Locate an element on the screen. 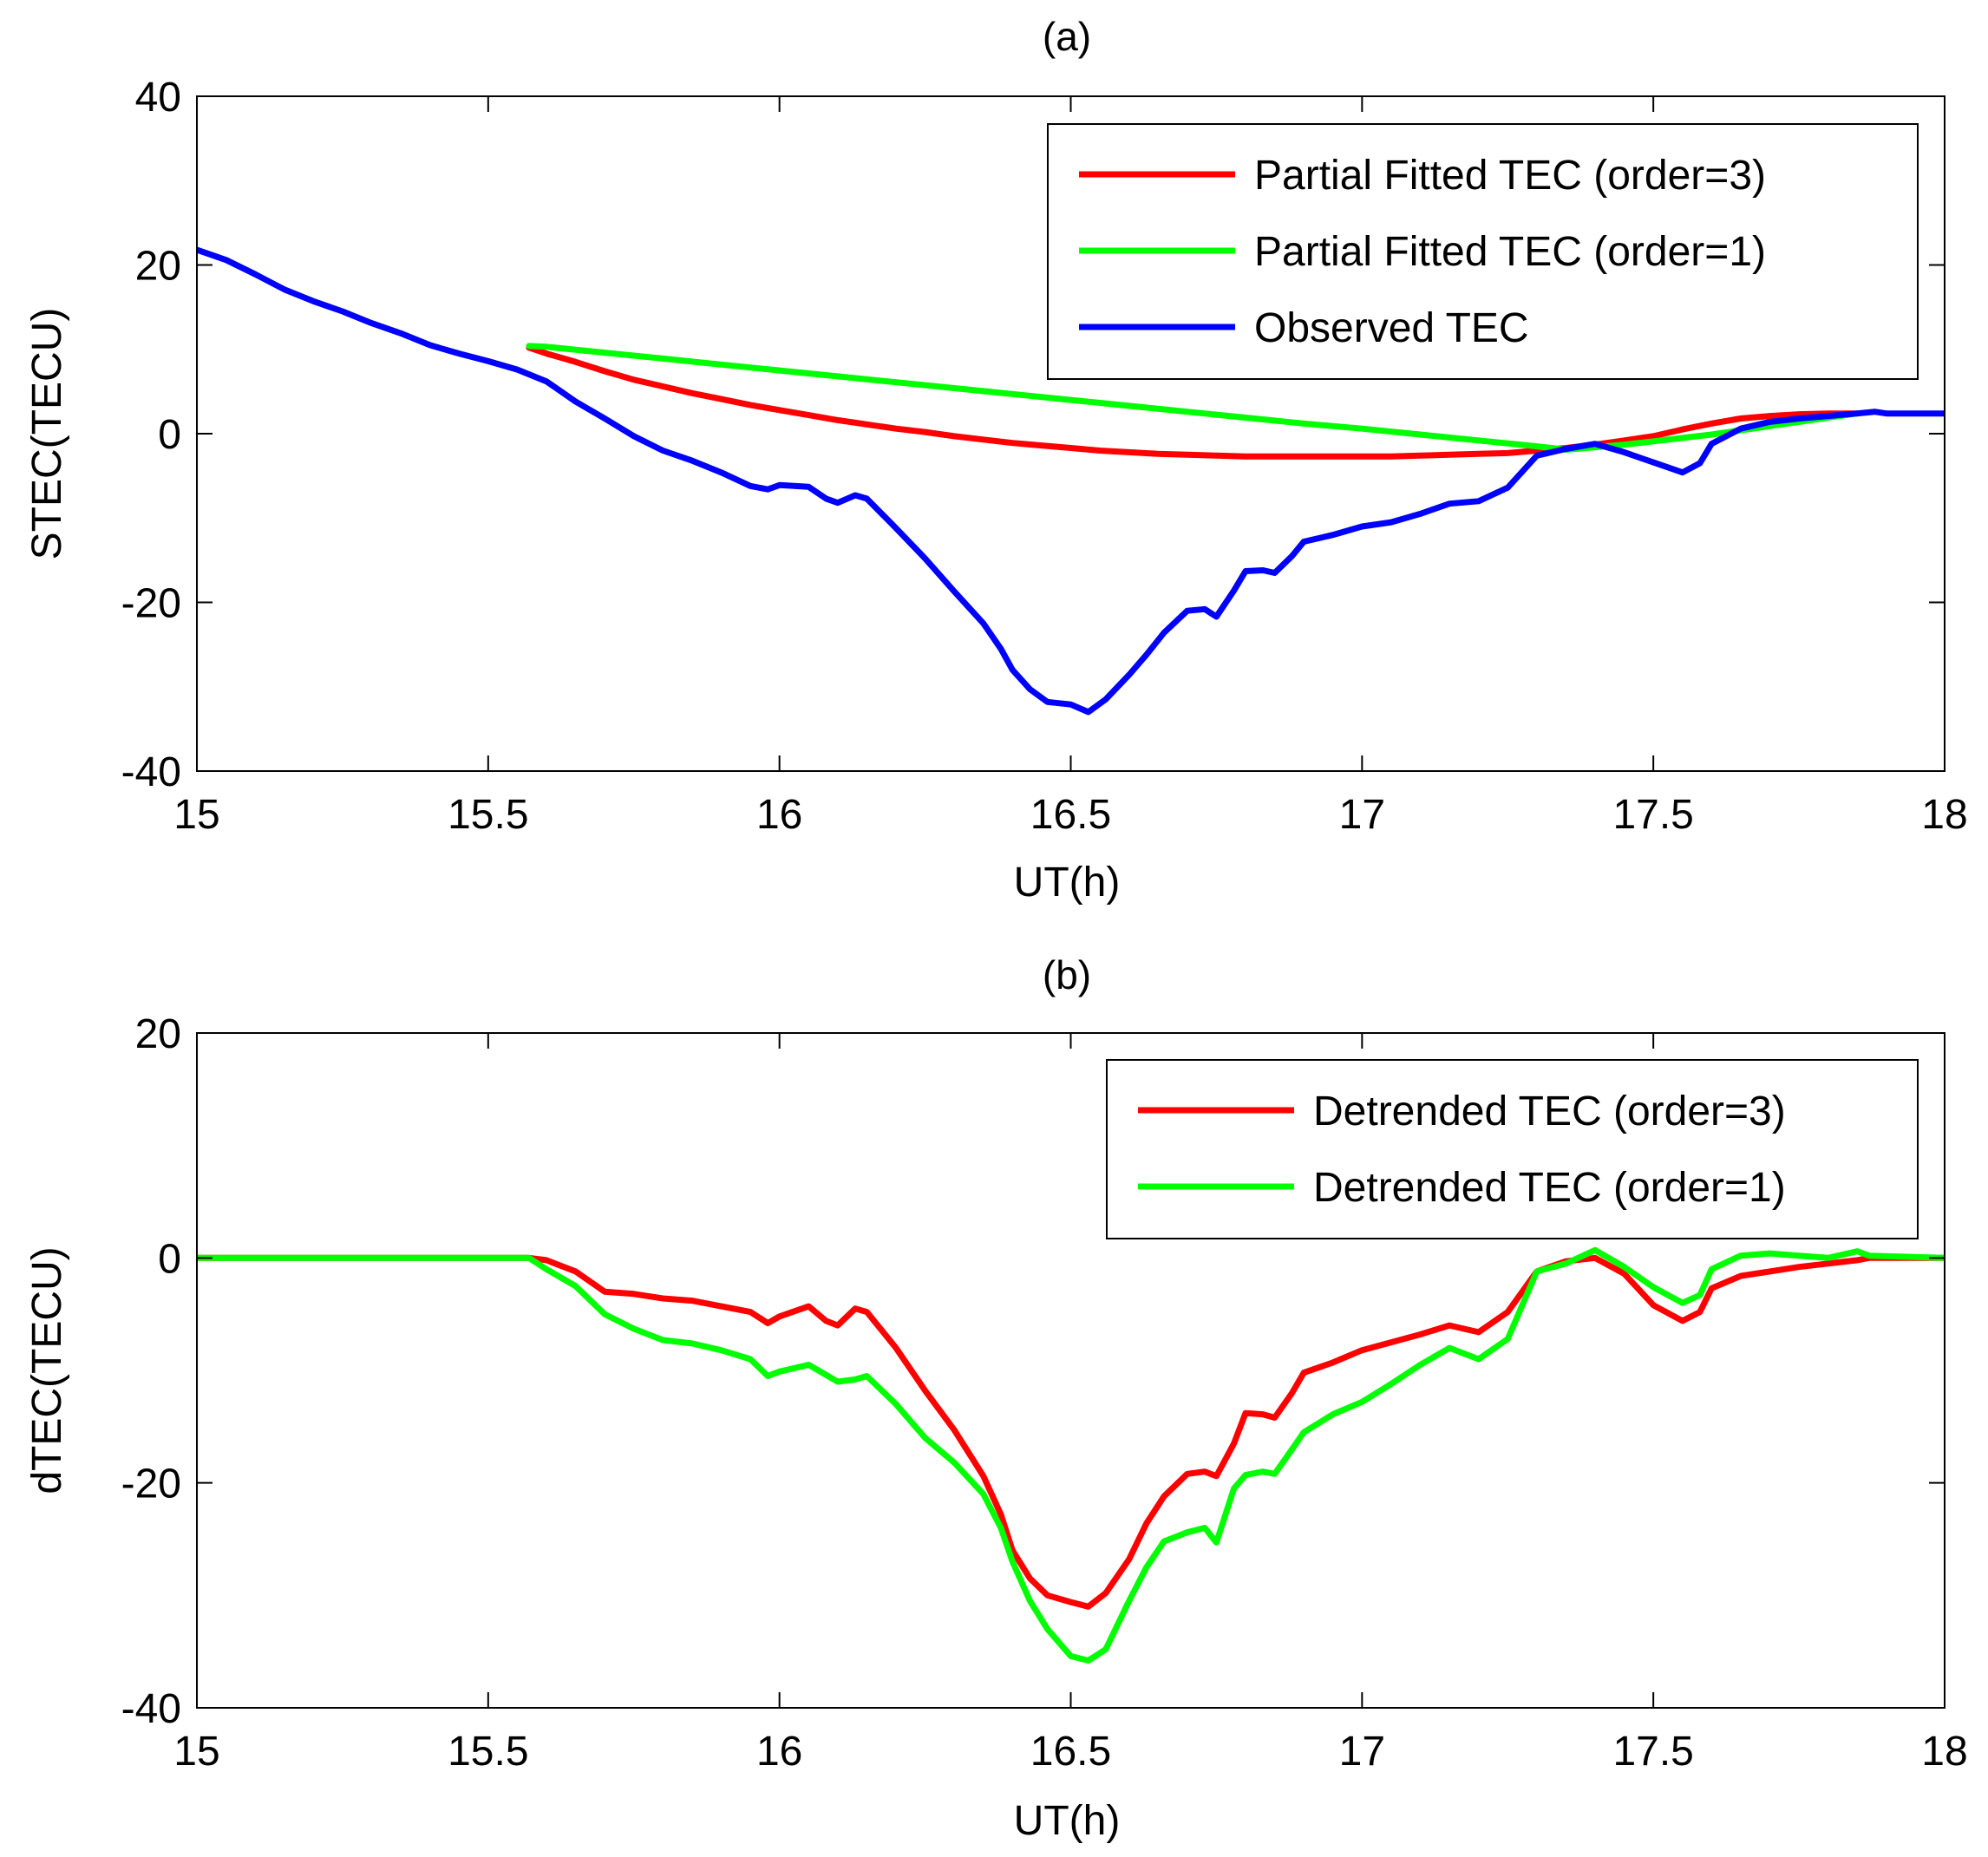 The width and height of the screenshot is (1988, 1857). panel-b-title: (b) is located at coordinates (1067, 974).